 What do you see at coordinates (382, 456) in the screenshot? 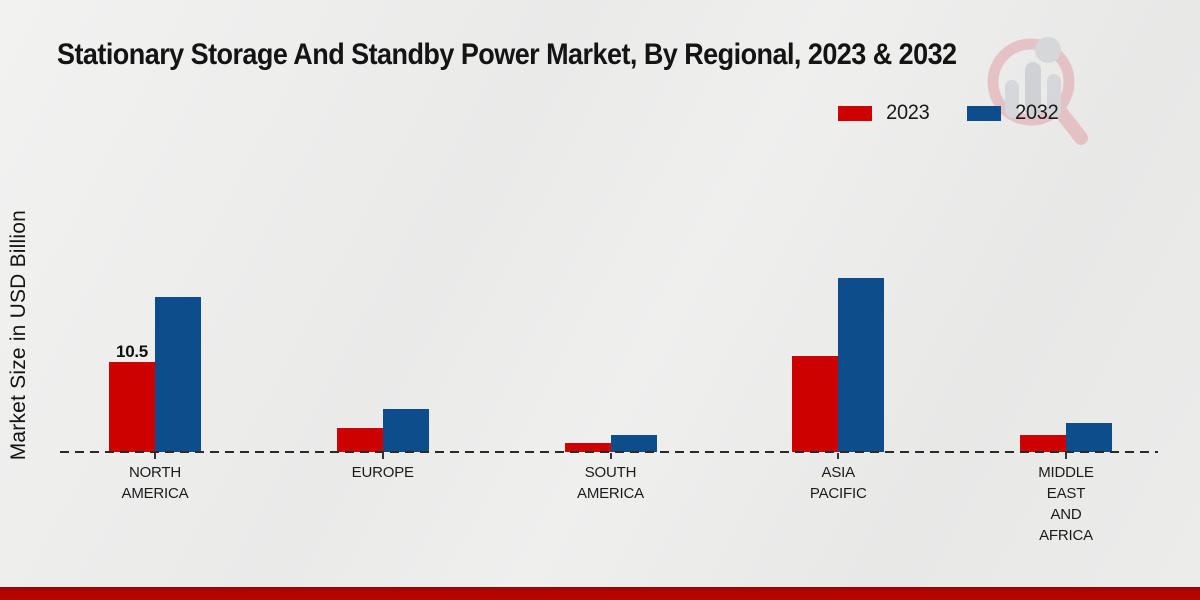
I see `x-axis-tick-europe` at bounding box center [382, 456].